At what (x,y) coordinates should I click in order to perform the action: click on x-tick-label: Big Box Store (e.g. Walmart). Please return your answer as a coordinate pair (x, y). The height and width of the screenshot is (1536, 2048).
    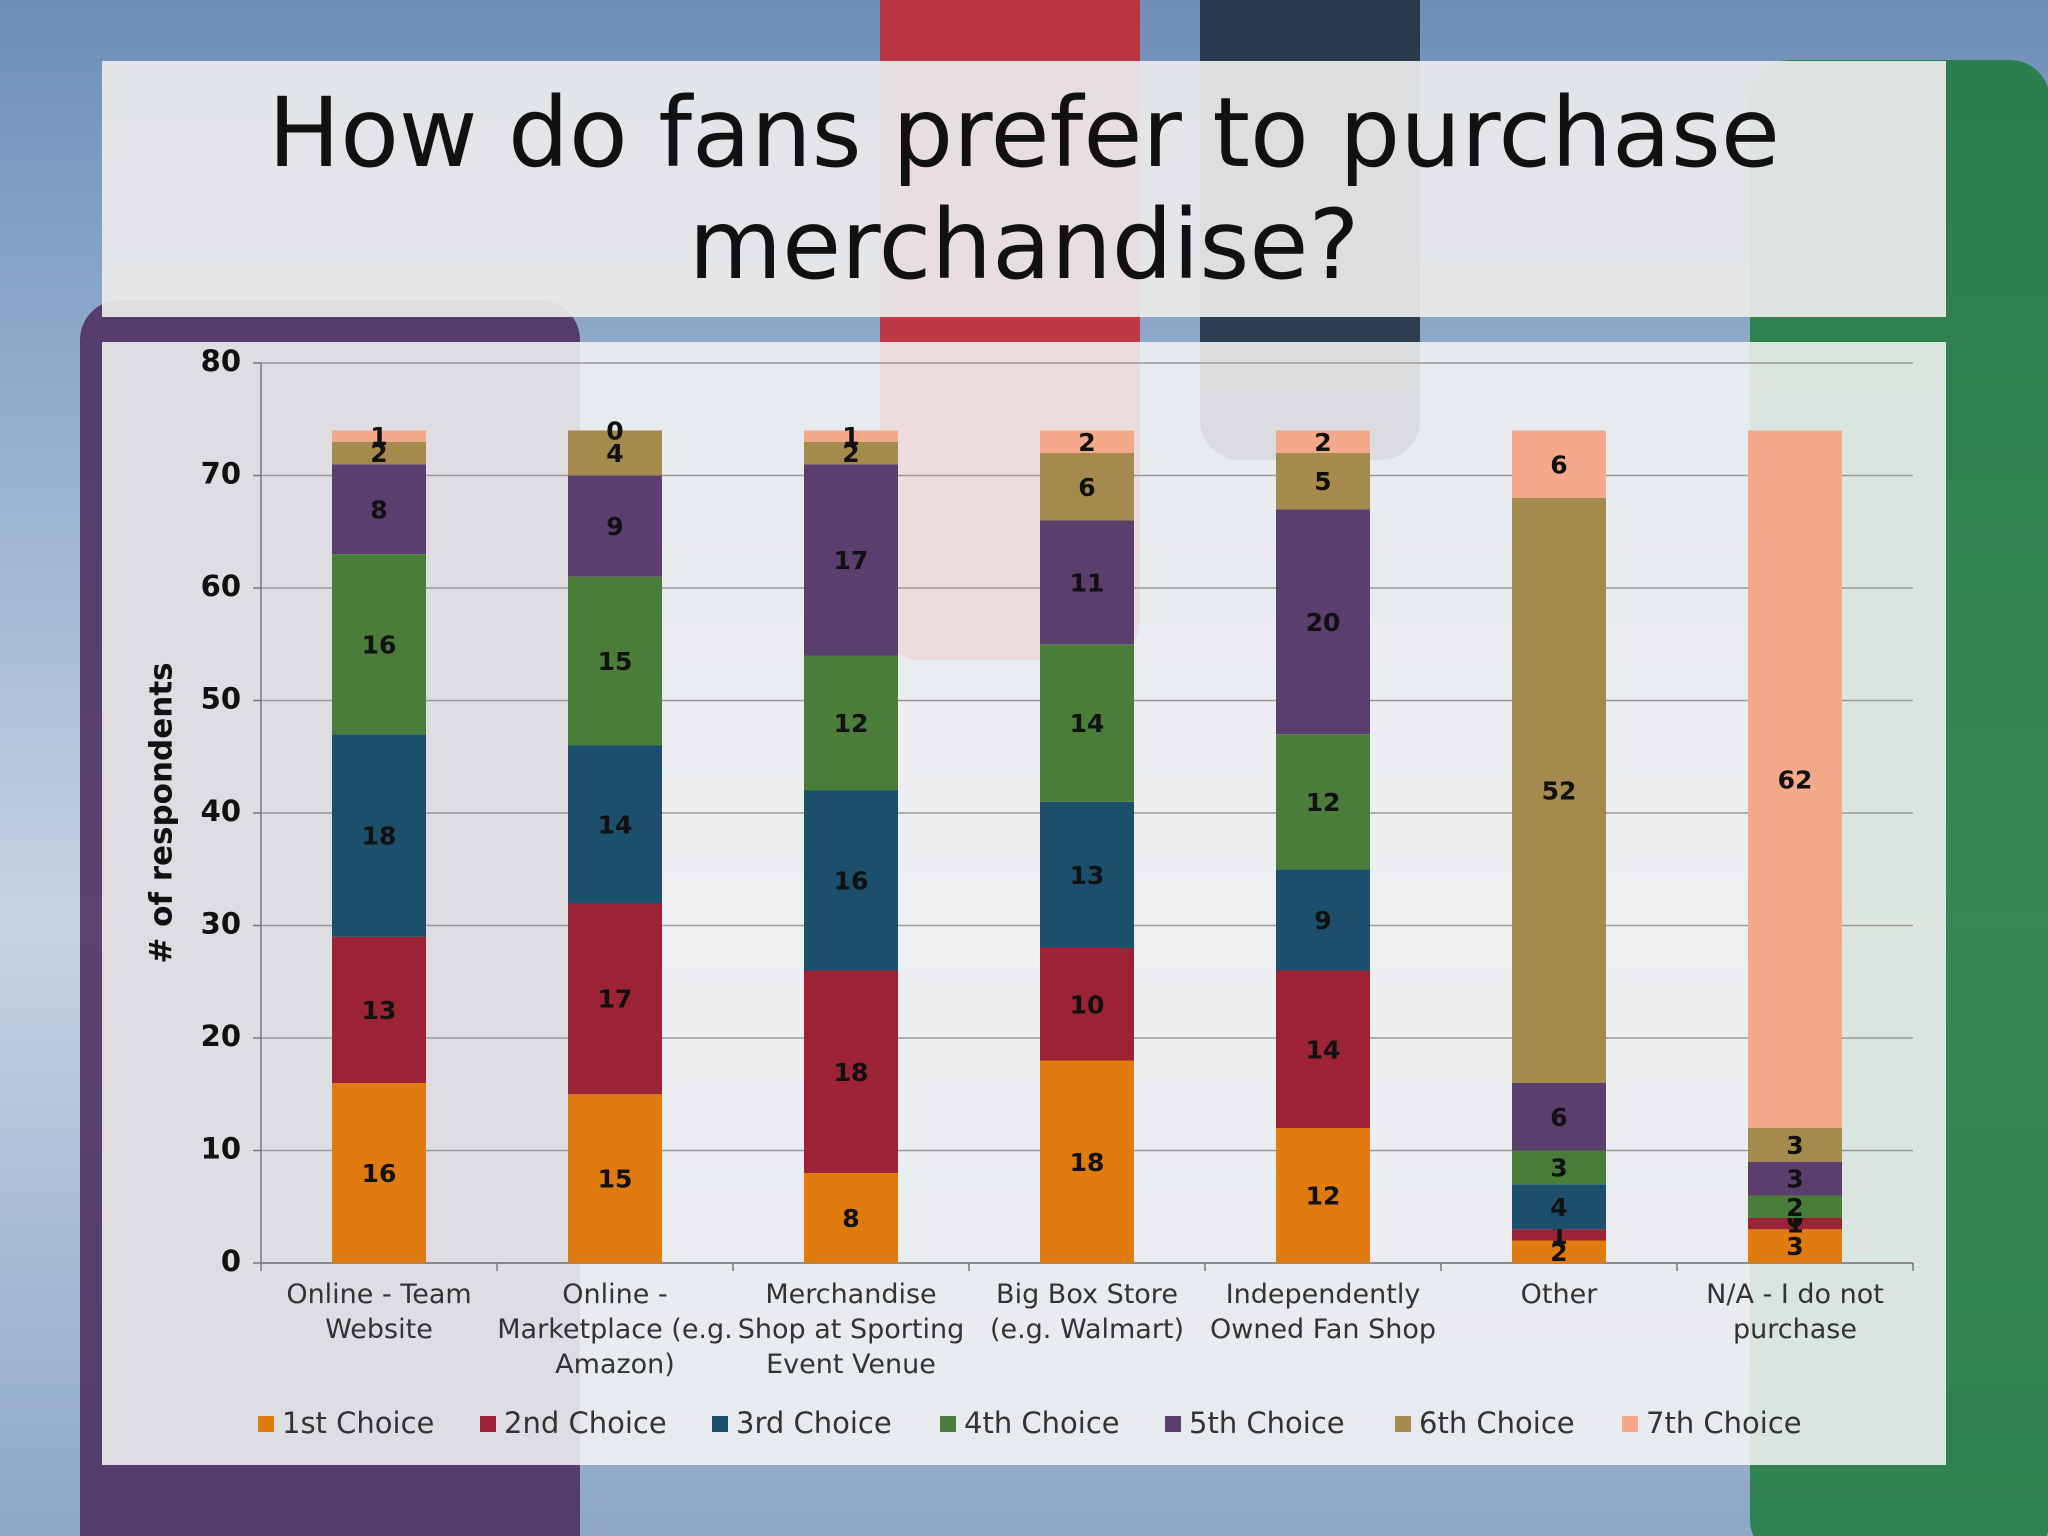
    Looking at the image, I should click on (1087, 1312).